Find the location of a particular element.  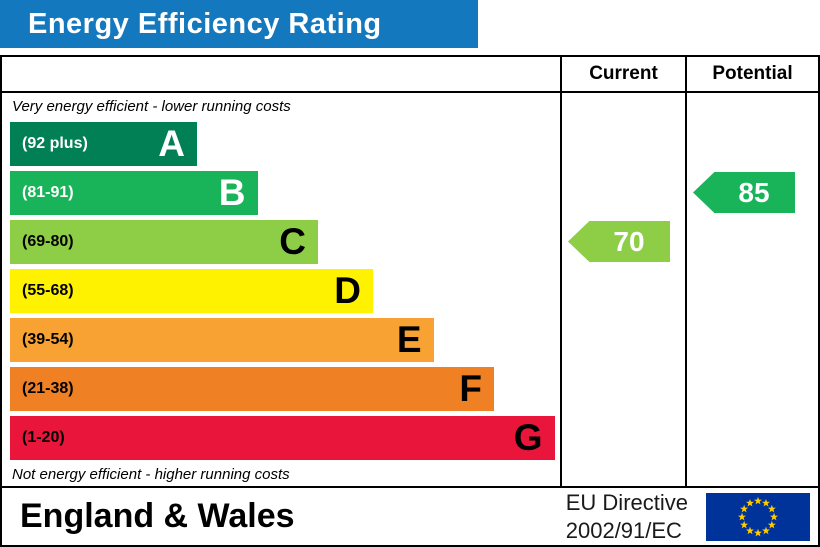

column-header-row: Current Potential is located at coordinates (410, 75).